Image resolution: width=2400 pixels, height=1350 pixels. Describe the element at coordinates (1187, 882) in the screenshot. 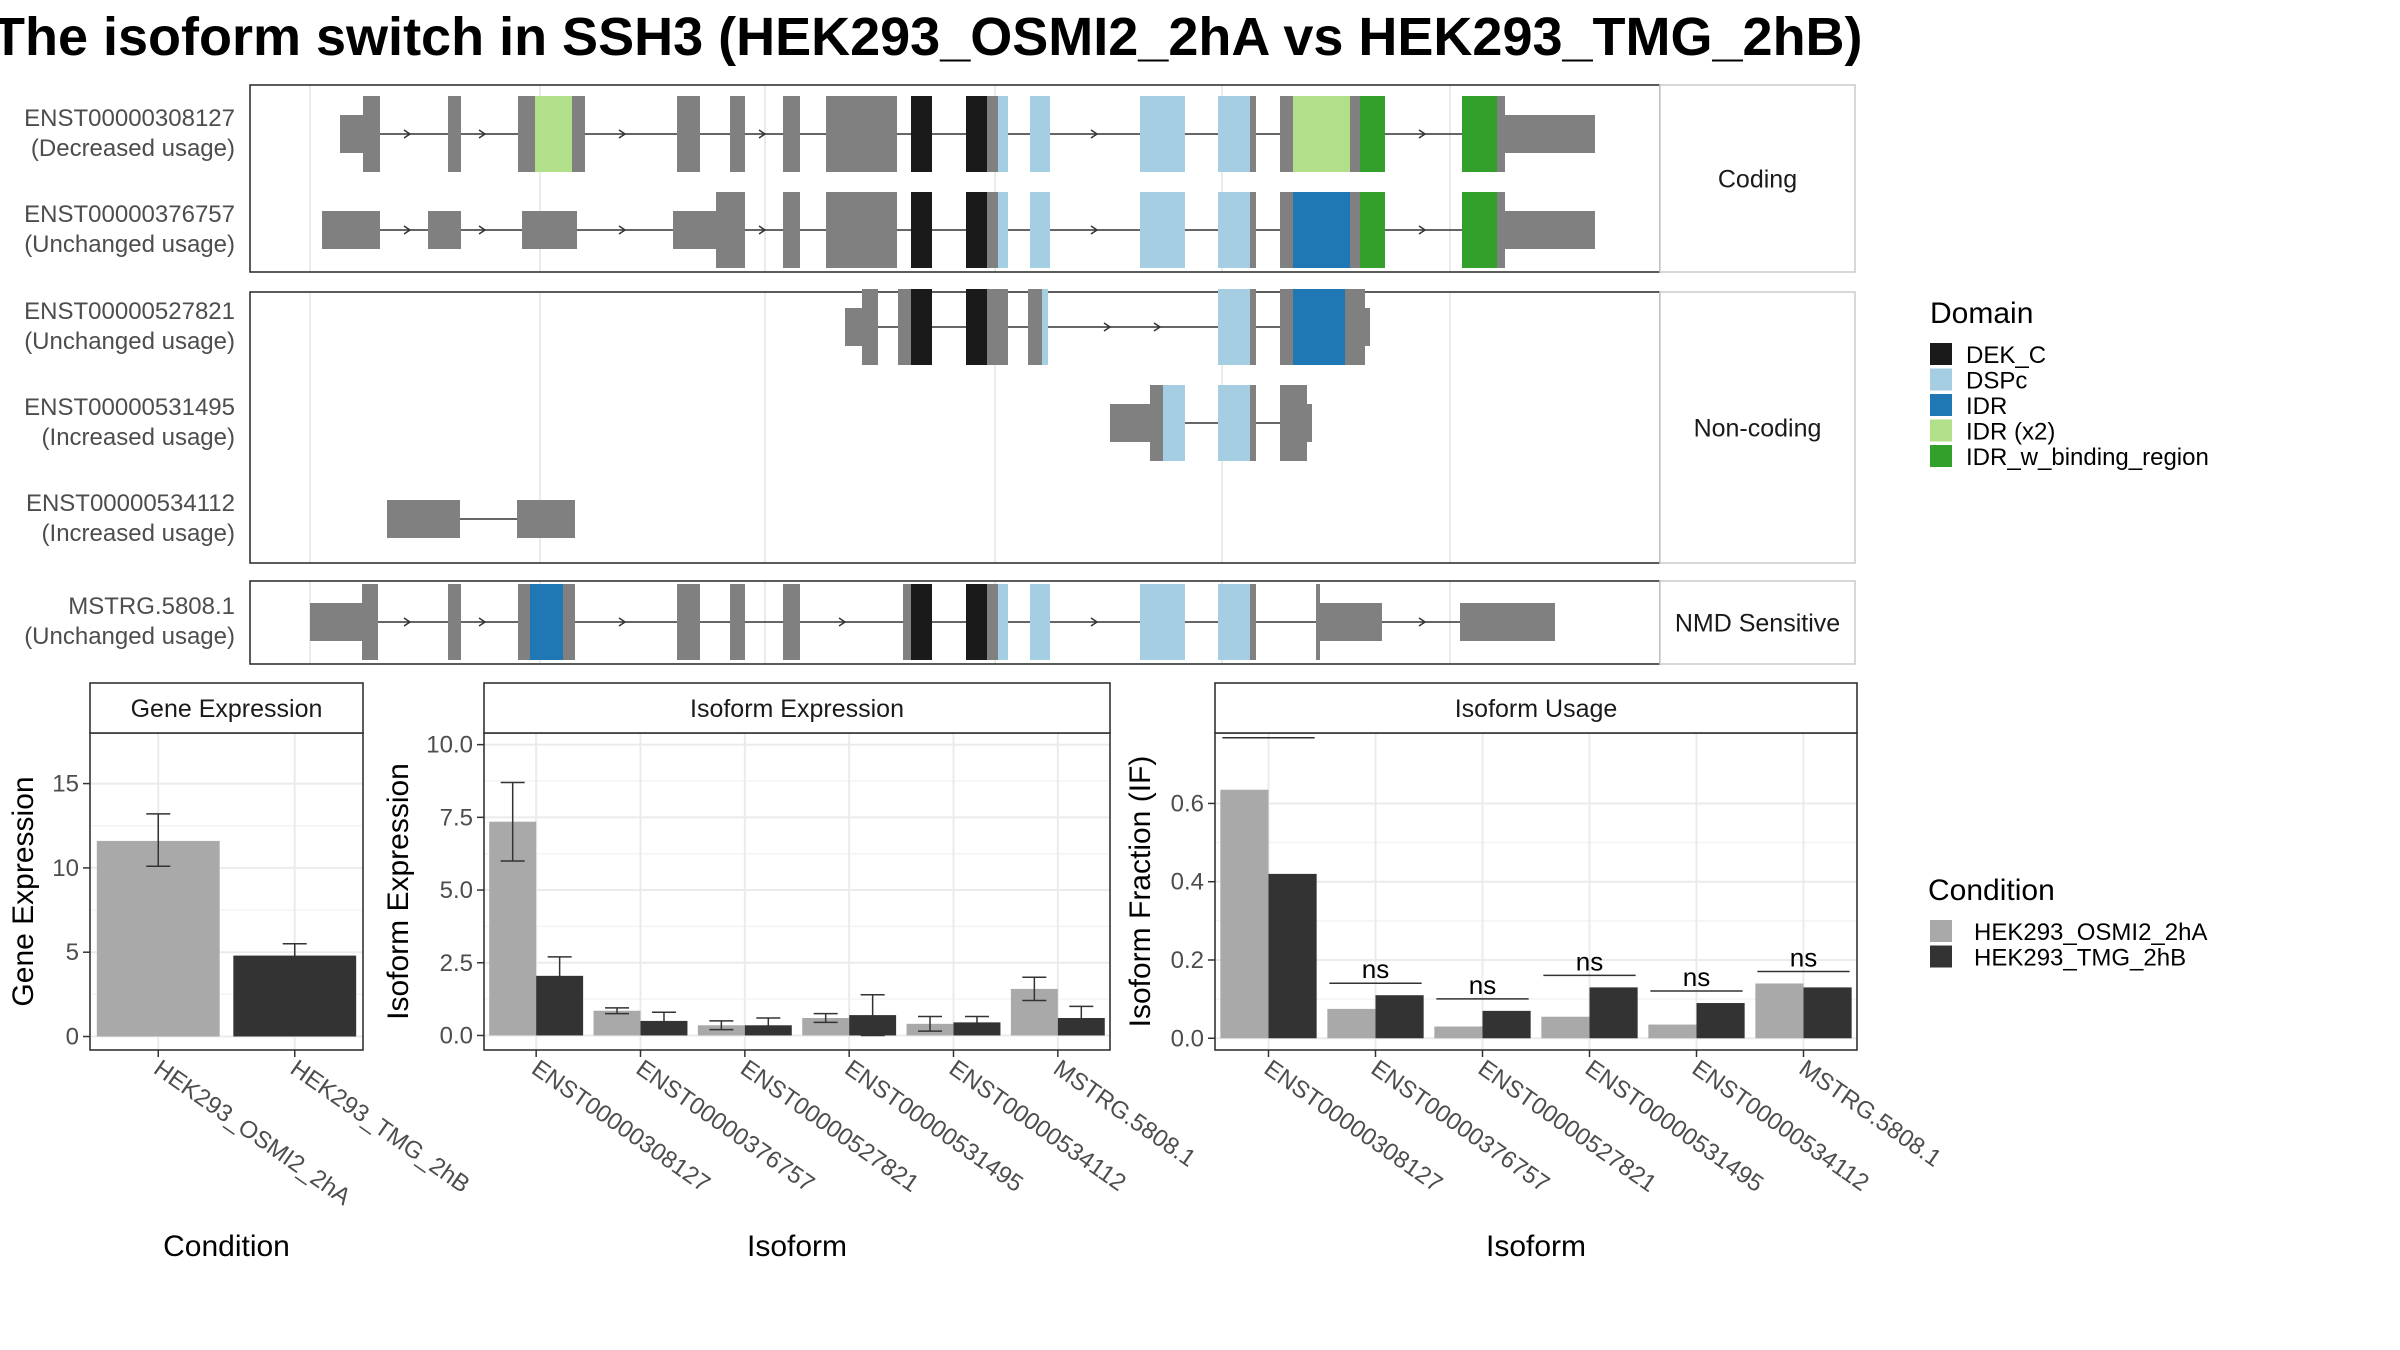

I see `y-tick-label: 0.4` at that location.